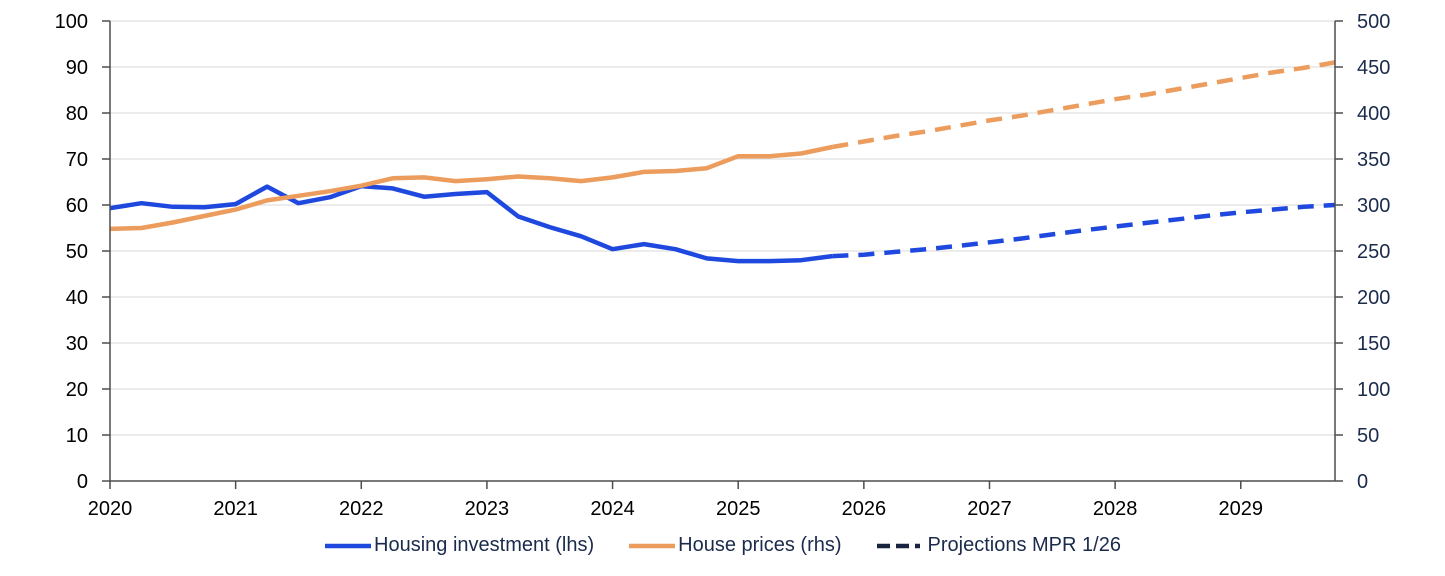 The width and height of the screenshot is (1445, 576). I want to click on legend-item-projections: Projections MPR 1/26, so click(998, 545).